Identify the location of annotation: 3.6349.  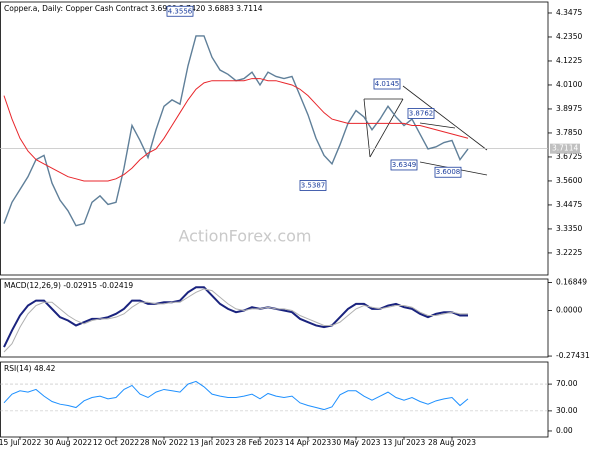
(404, 165).